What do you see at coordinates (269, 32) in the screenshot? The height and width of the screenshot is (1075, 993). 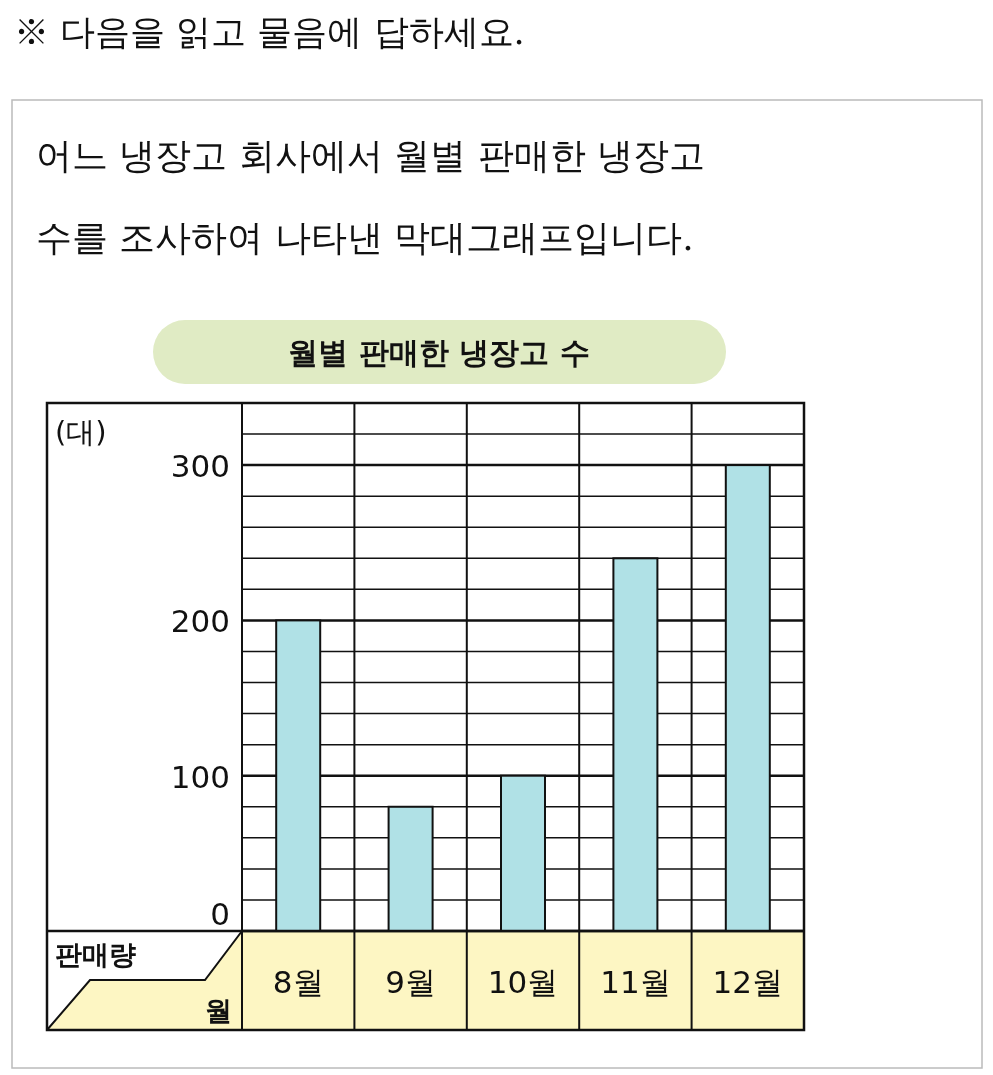 I see `annotation: ※ 다음을 읽고 물음에 답하세요.` at bounding box center [269, 32].